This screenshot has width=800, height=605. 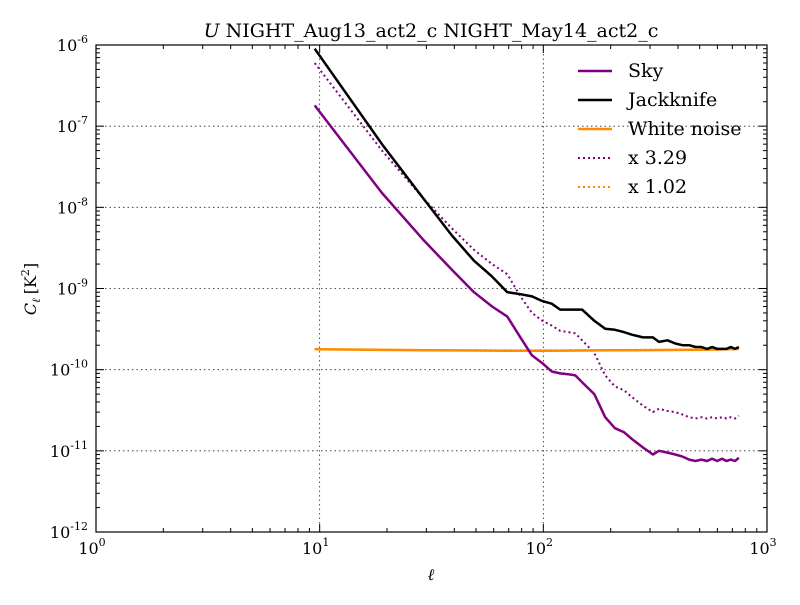 I want to click on svg-text:Cℓ[K2]: Cℓ [K2], so click(x=31, y=289).